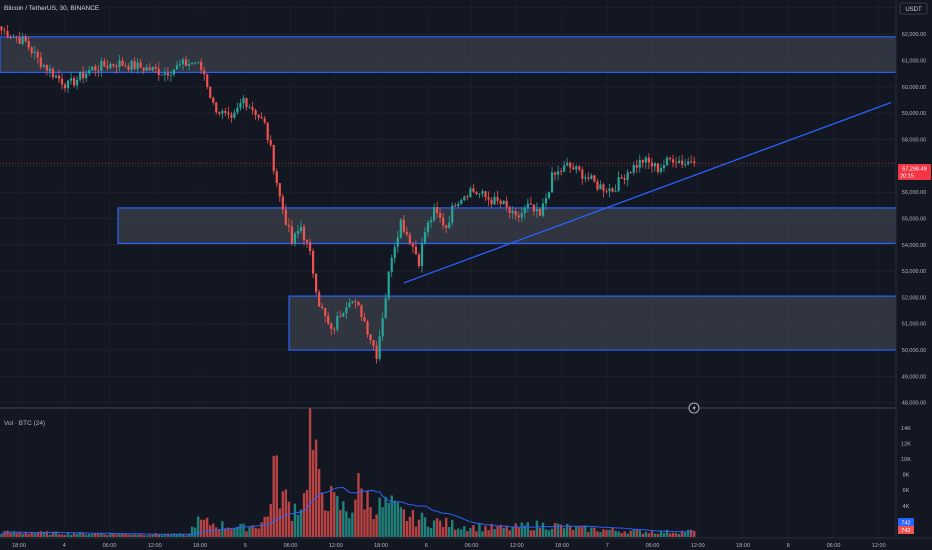 The height and width of the screenshot is (550, 932). What do you see at coordinates (905, 531) in the screenshot?
I see `volume-last-value-lower: 742` at bounding box center [905, 531].